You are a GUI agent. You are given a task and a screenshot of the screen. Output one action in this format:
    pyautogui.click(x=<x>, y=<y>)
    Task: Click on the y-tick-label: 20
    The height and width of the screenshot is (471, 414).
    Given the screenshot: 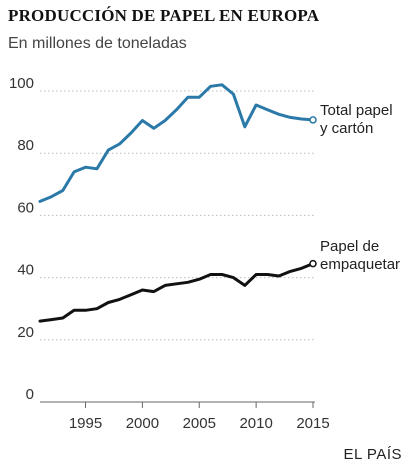 What is the action you would take?
    pyautogui.click(x=25, y=332)
    